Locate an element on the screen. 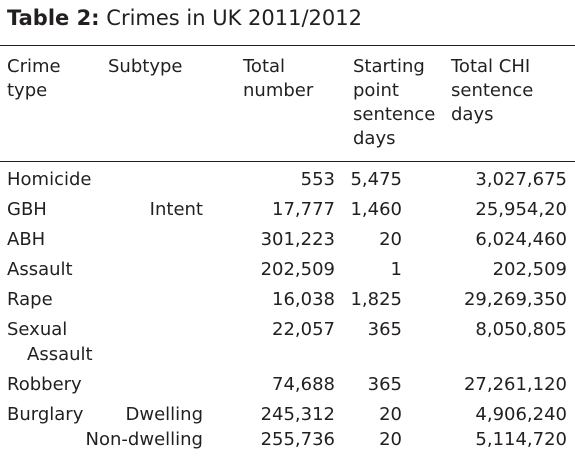  header-total-chi: Total CHI sentence days is located at coordinates (492, 91).